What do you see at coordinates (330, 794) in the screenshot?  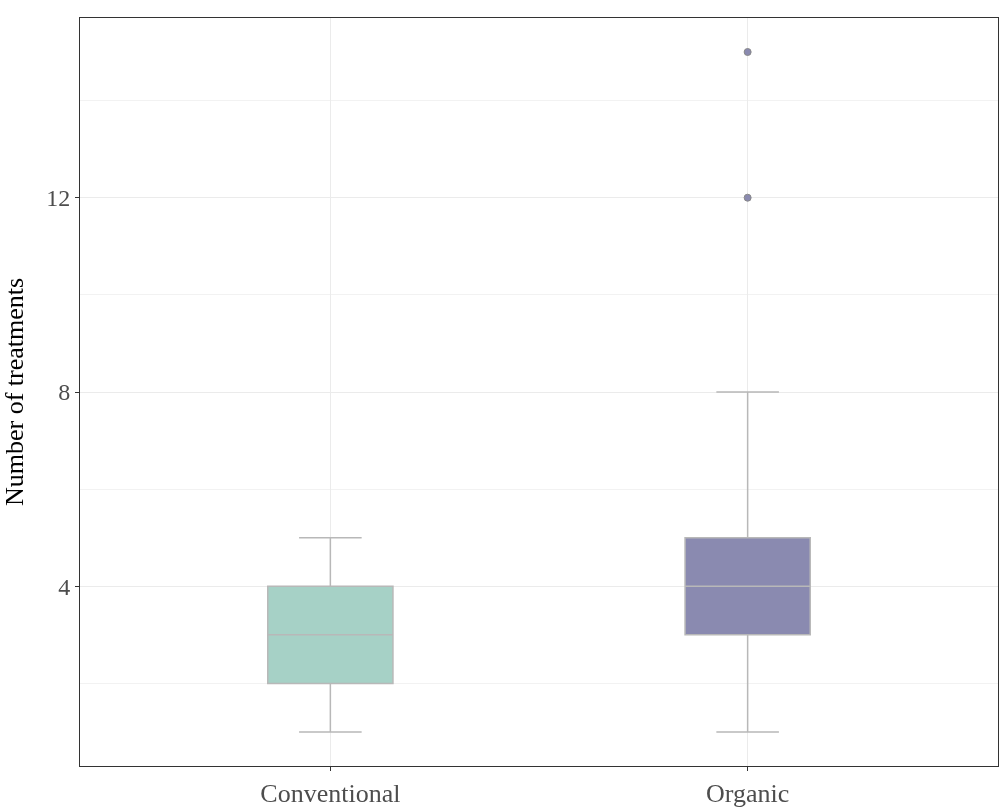 I see `x-tick-label: Conventional` at bounding box center [330, 794].